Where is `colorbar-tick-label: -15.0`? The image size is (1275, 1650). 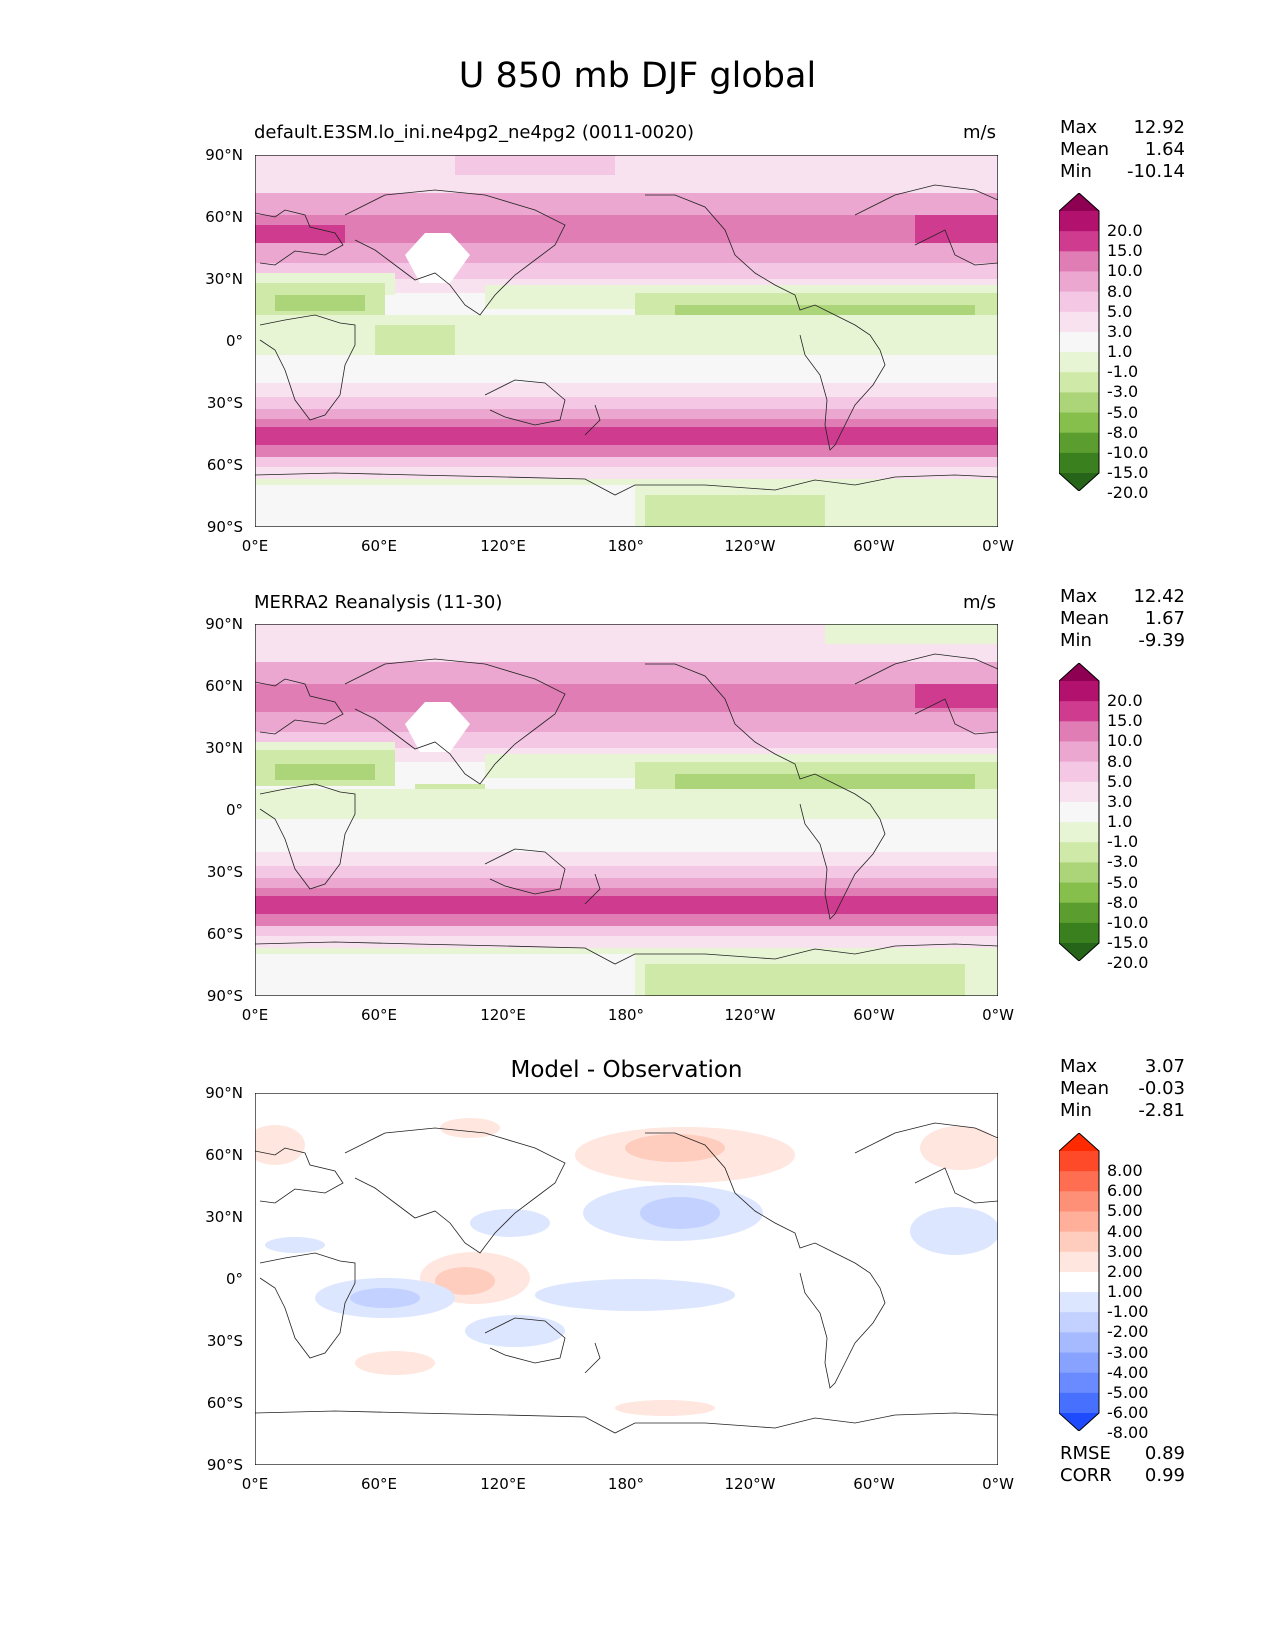 colorbar-tick-label: -15.0 is located at coordinates (1128, 472).